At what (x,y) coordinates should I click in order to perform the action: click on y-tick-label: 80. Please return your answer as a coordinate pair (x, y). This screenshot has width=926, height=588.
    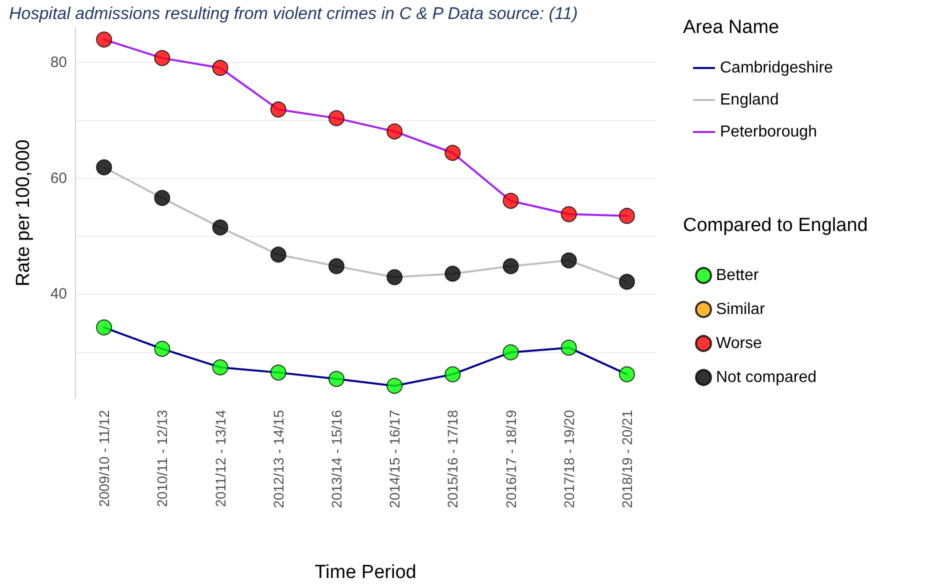
    Looking at the image, I should click on (58, 63).